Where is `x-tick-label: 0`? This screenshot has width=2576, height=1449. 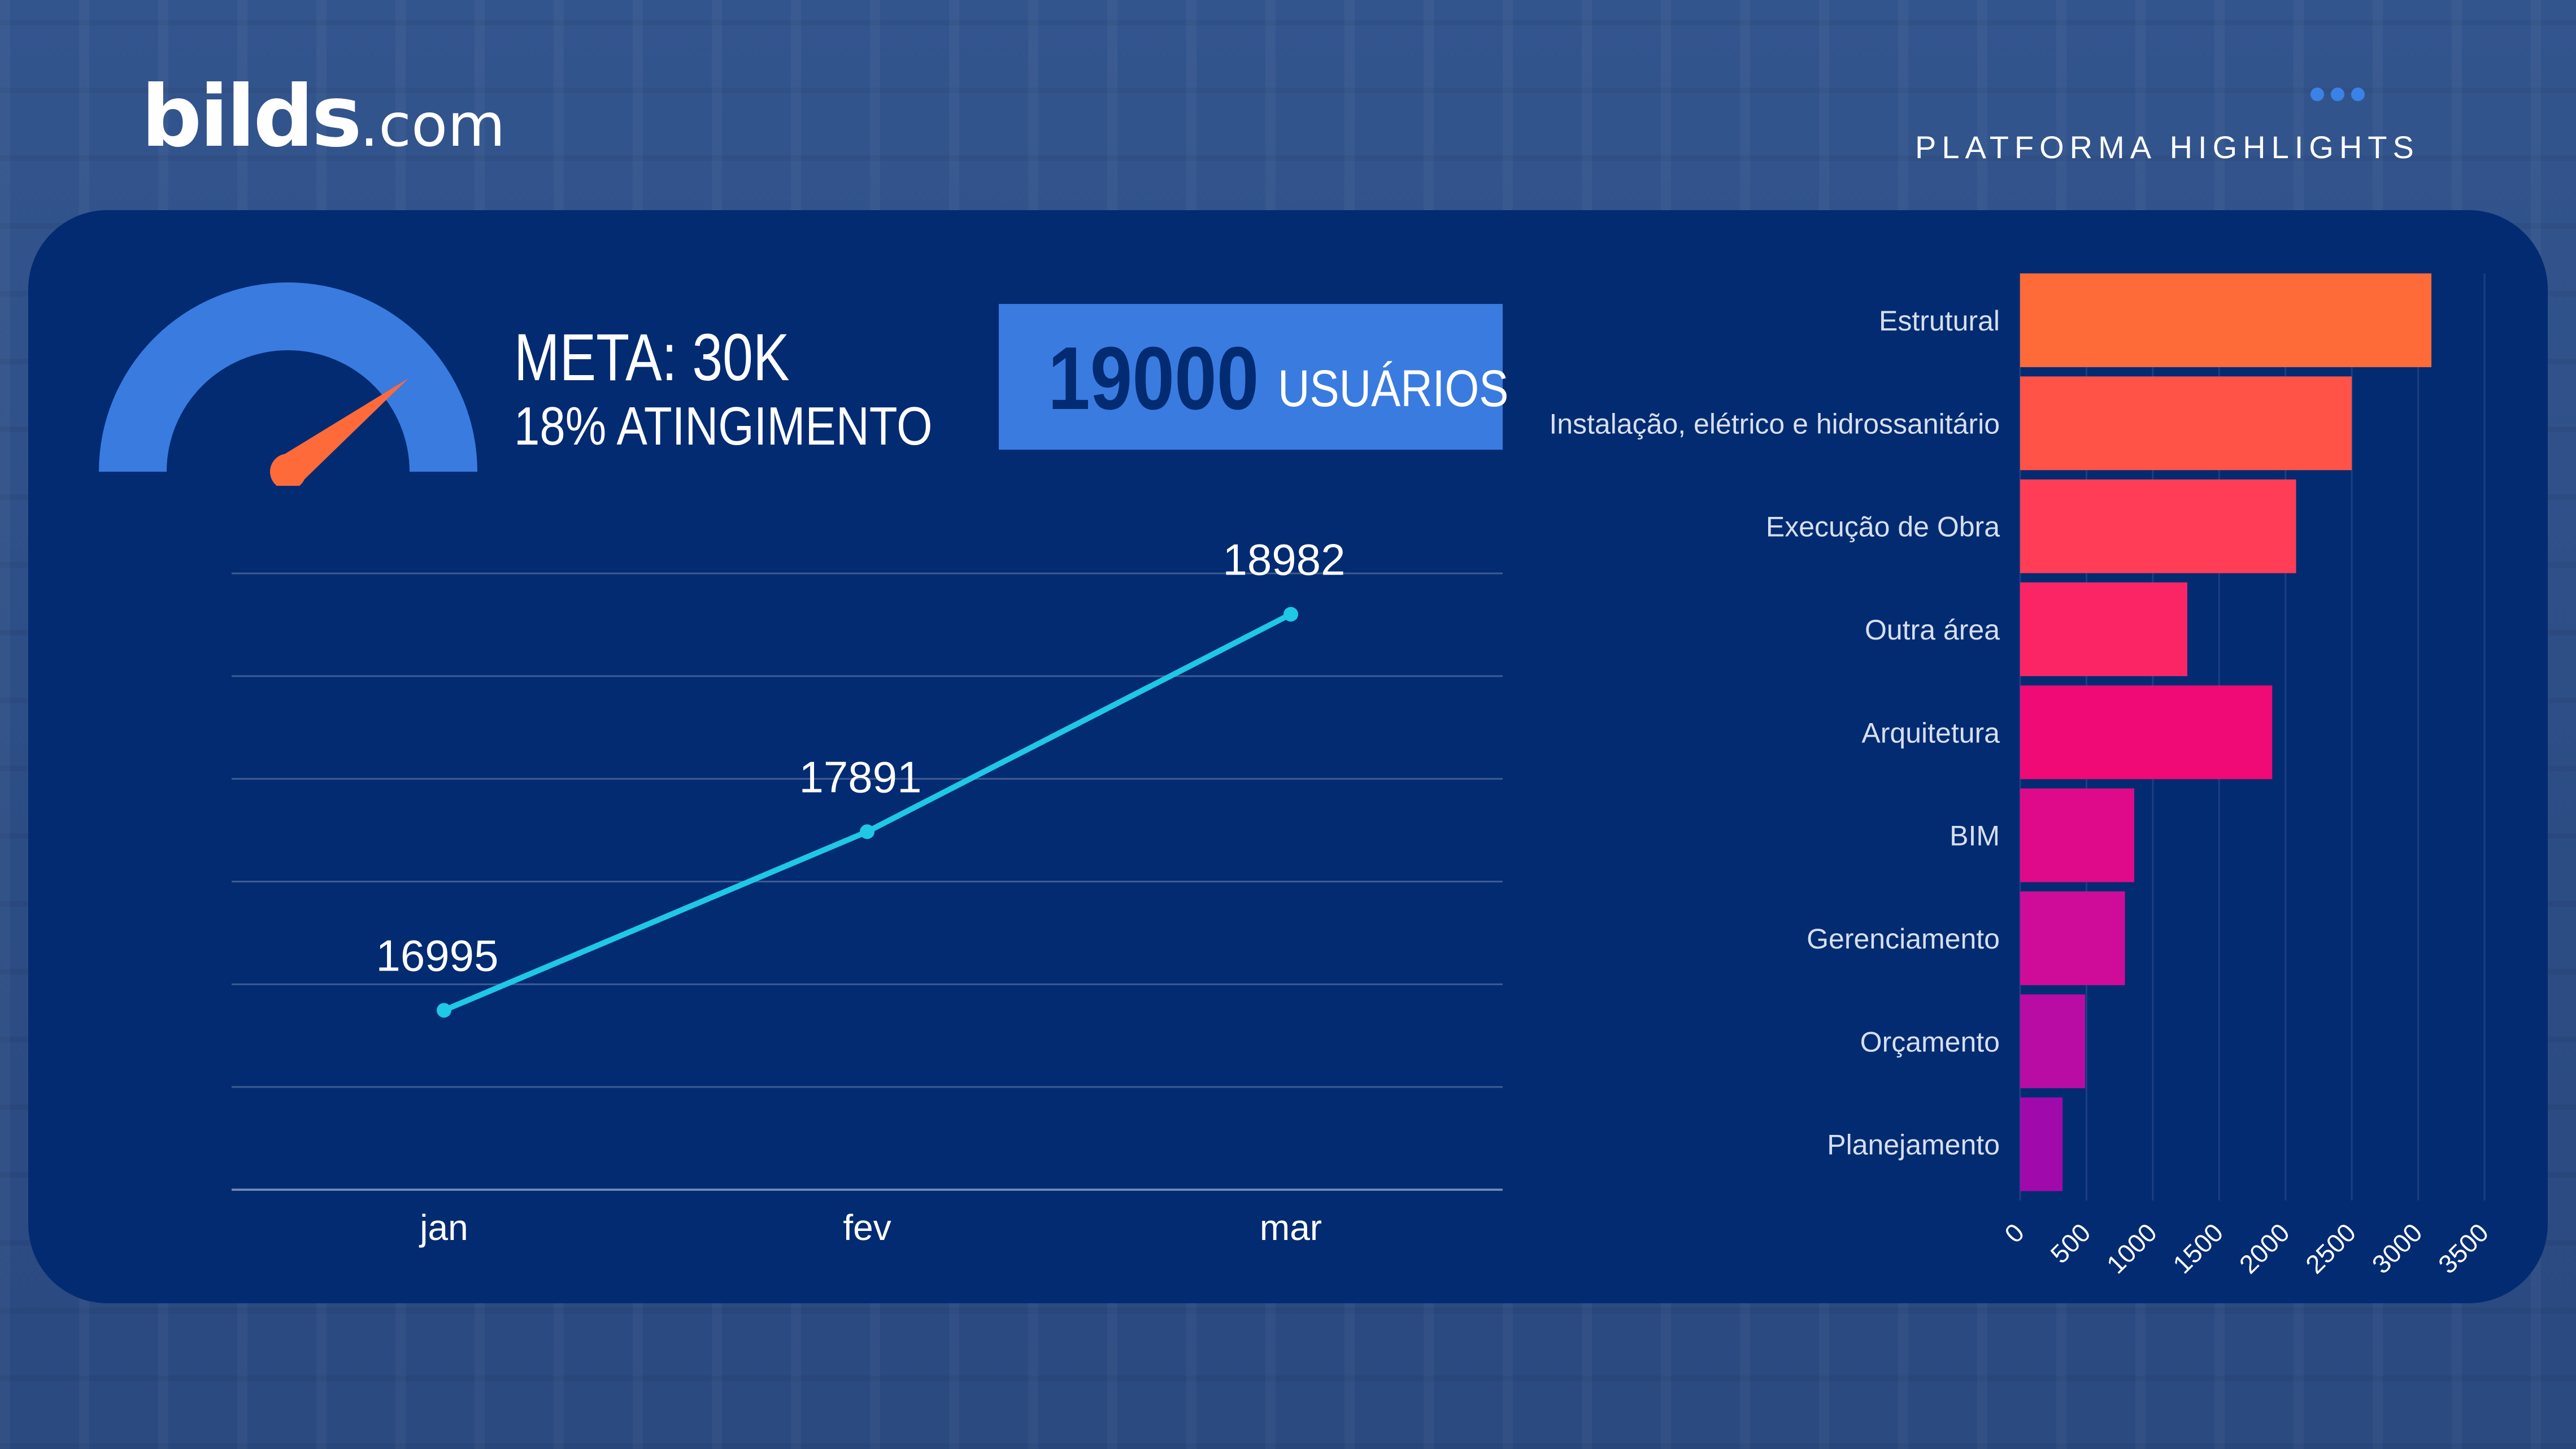
x-tick-label: 0 is located at coordinates (2014, 1232).